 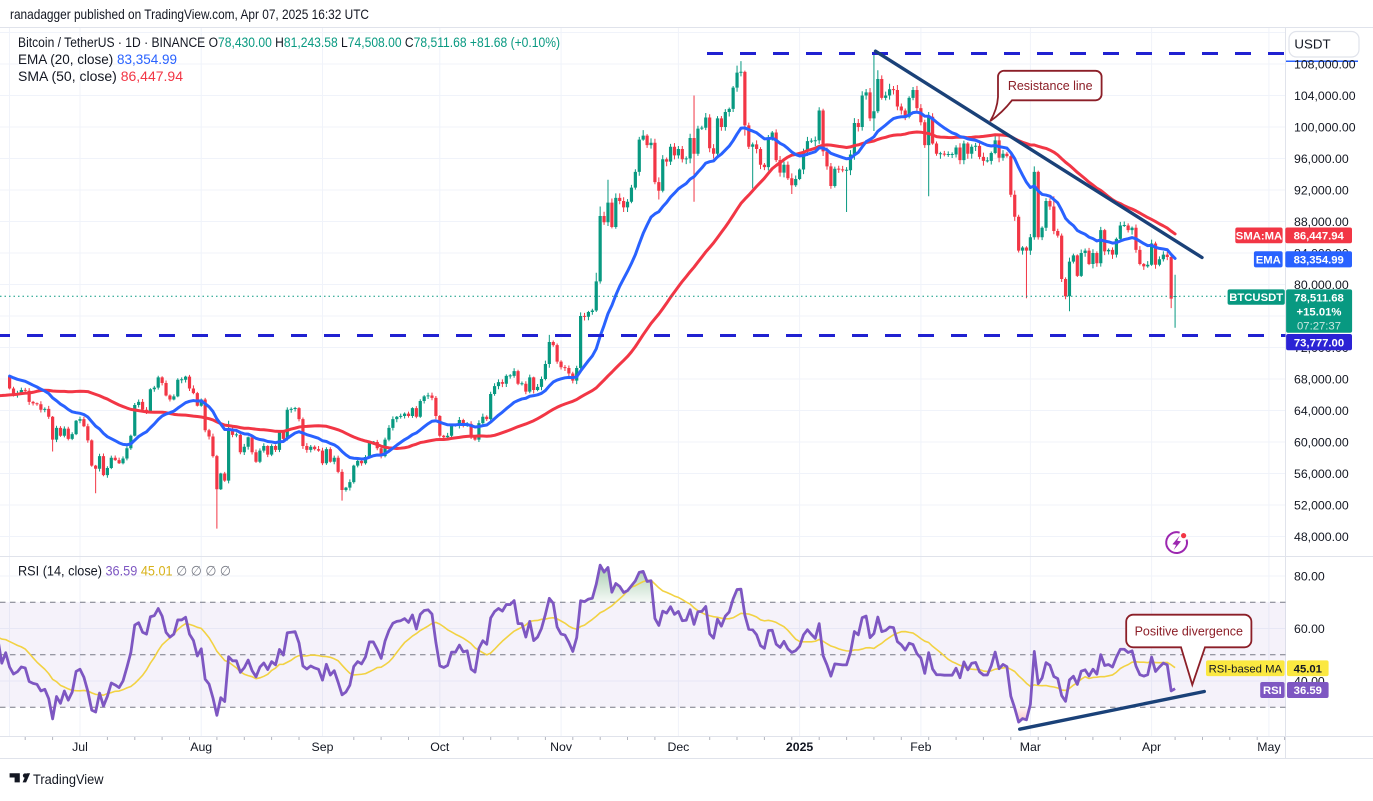 I want to click on svg-text: SMA:MA, so click(x=1259, y=237).